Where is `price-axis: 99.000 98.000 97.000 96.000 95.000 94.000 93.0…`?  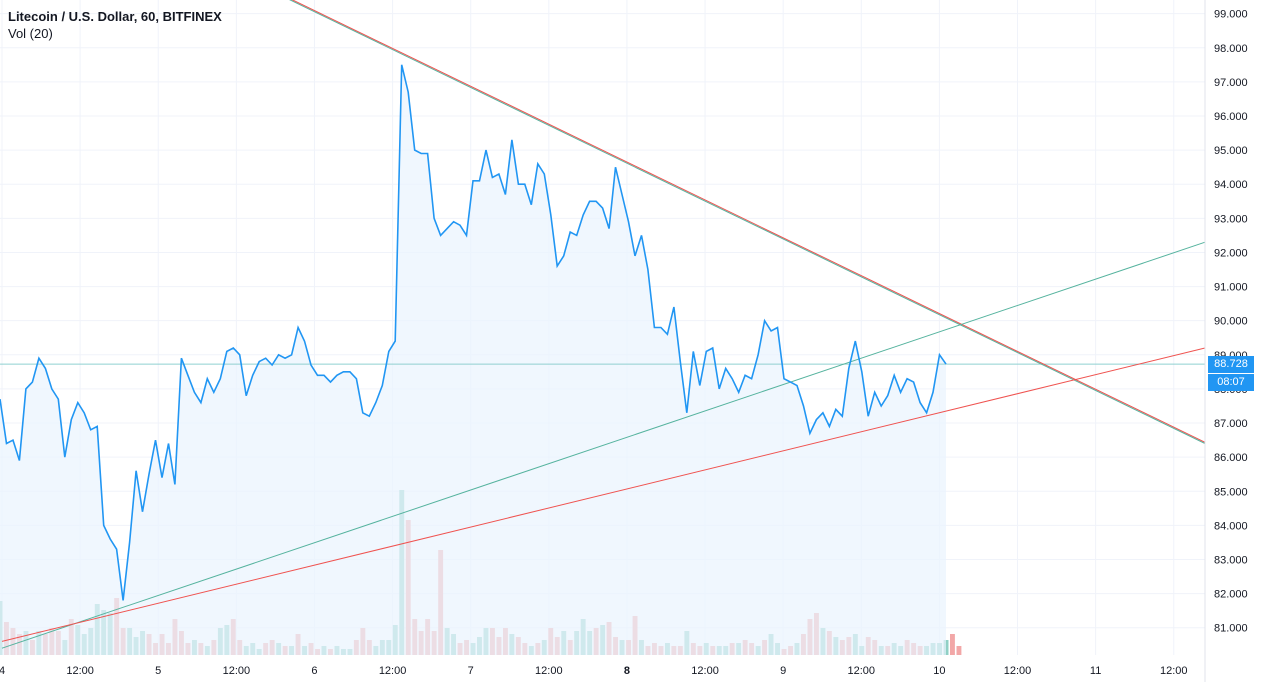
price-axis: 99.000 98.000 97.000 96.000 95.000 94.000 93.0… is located at coordinates (1231, 322).